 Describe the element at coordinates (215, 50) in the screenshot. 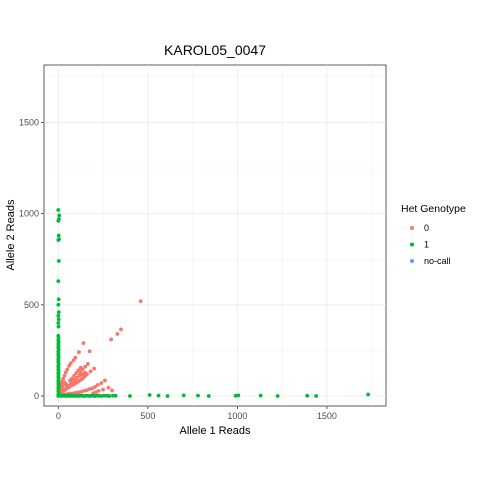

I see `chart-title: KAROL05_0047` at that location.